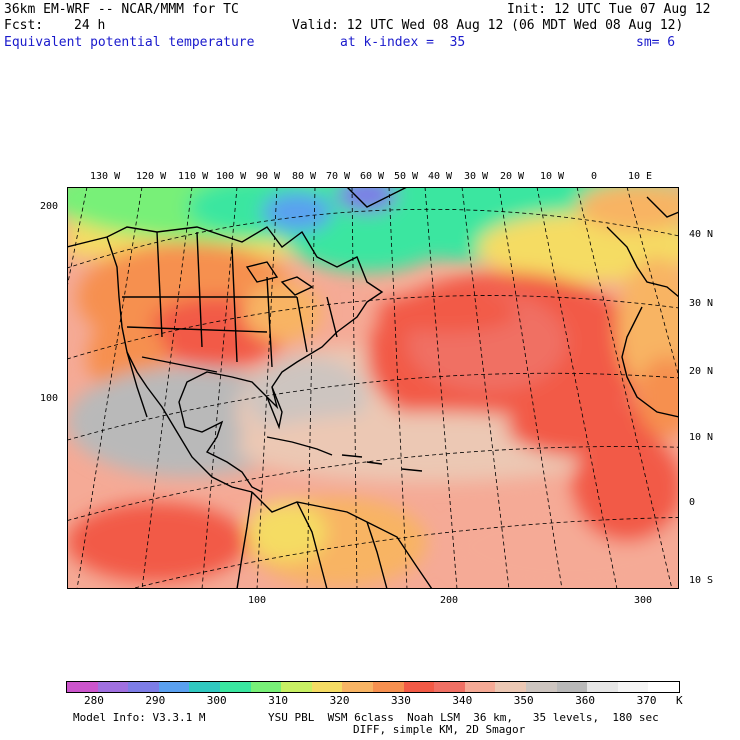 This screenshot has height=740, width=740. What do you see at coordinates (24, 25) in the screenshot?
I see `forecast-label: Fcst:` at bounding box center [24, 25].